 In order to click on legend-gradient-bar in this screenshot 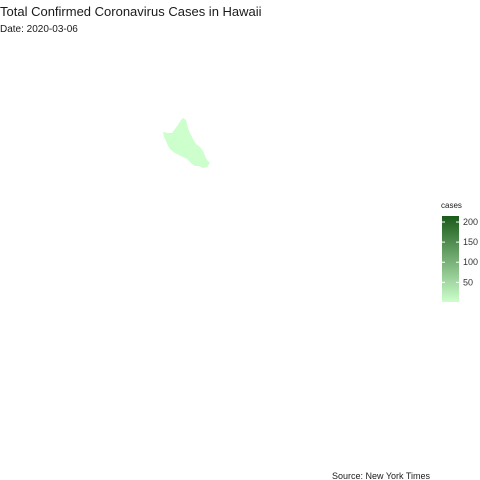, I will do `click(450, 259)`.